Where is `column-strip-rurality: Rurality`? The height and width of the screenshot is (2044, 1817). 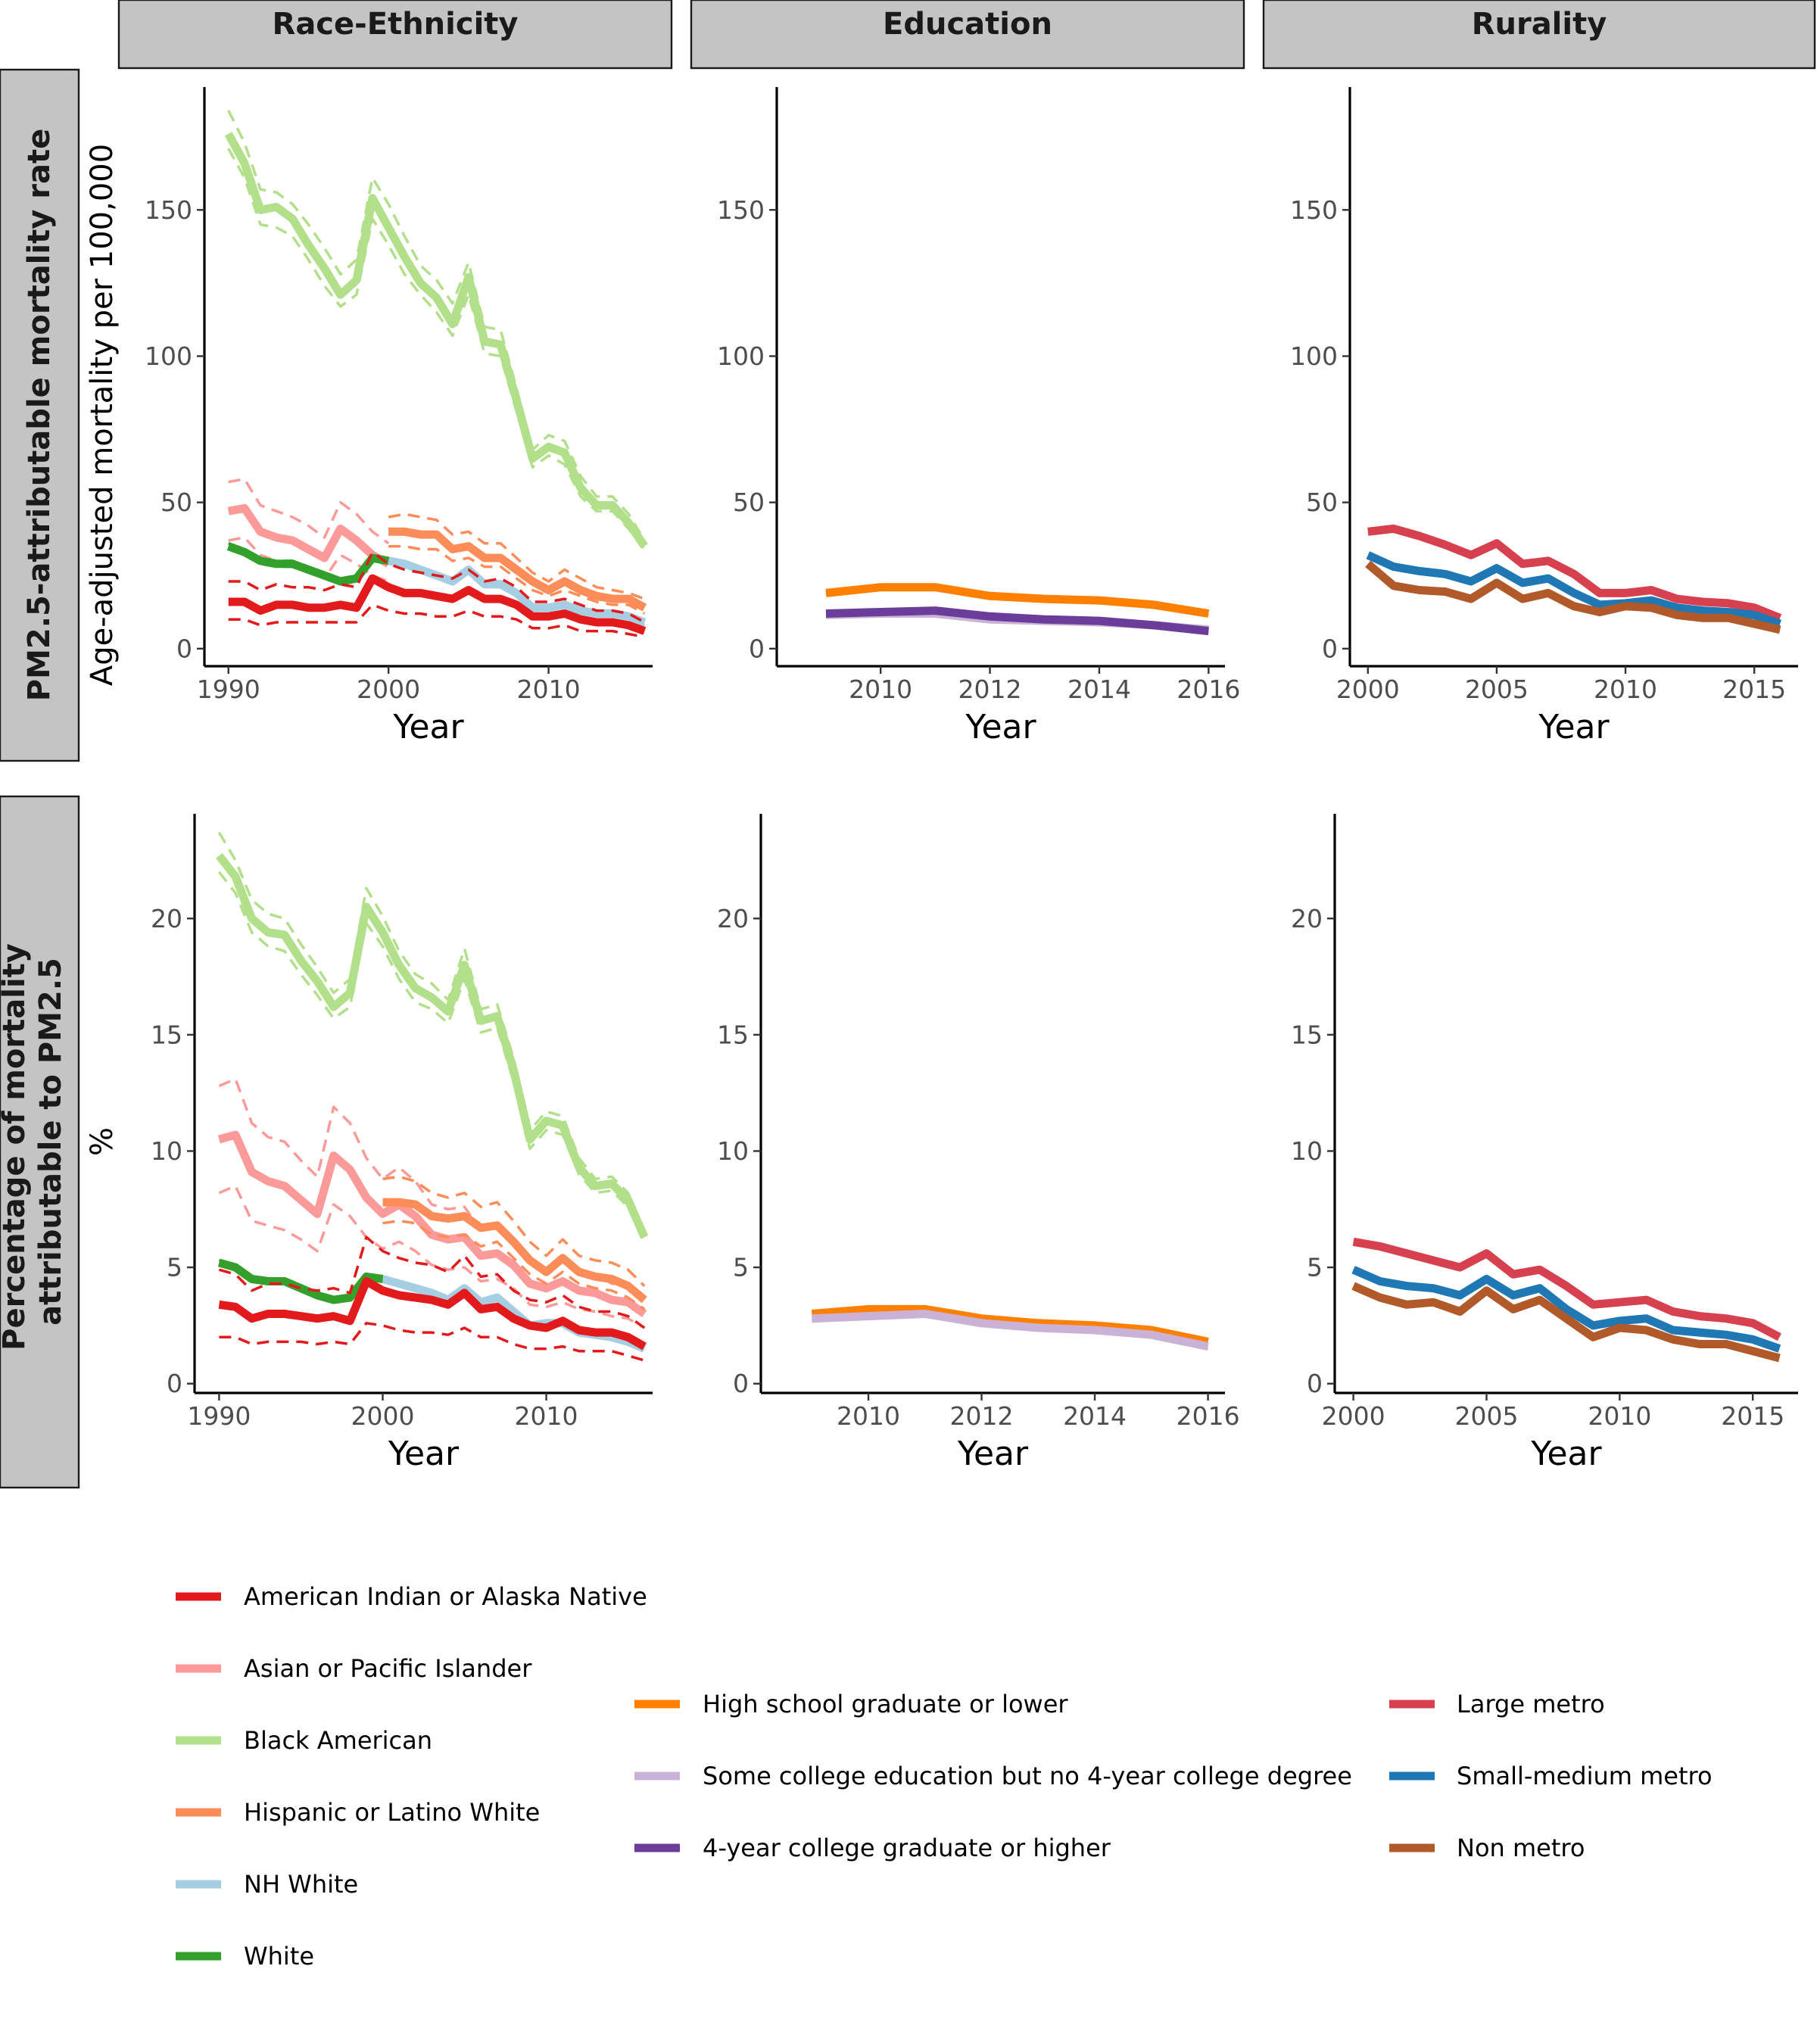 column-strip-rurality: Rurality is located at coordinates (1539, 35).